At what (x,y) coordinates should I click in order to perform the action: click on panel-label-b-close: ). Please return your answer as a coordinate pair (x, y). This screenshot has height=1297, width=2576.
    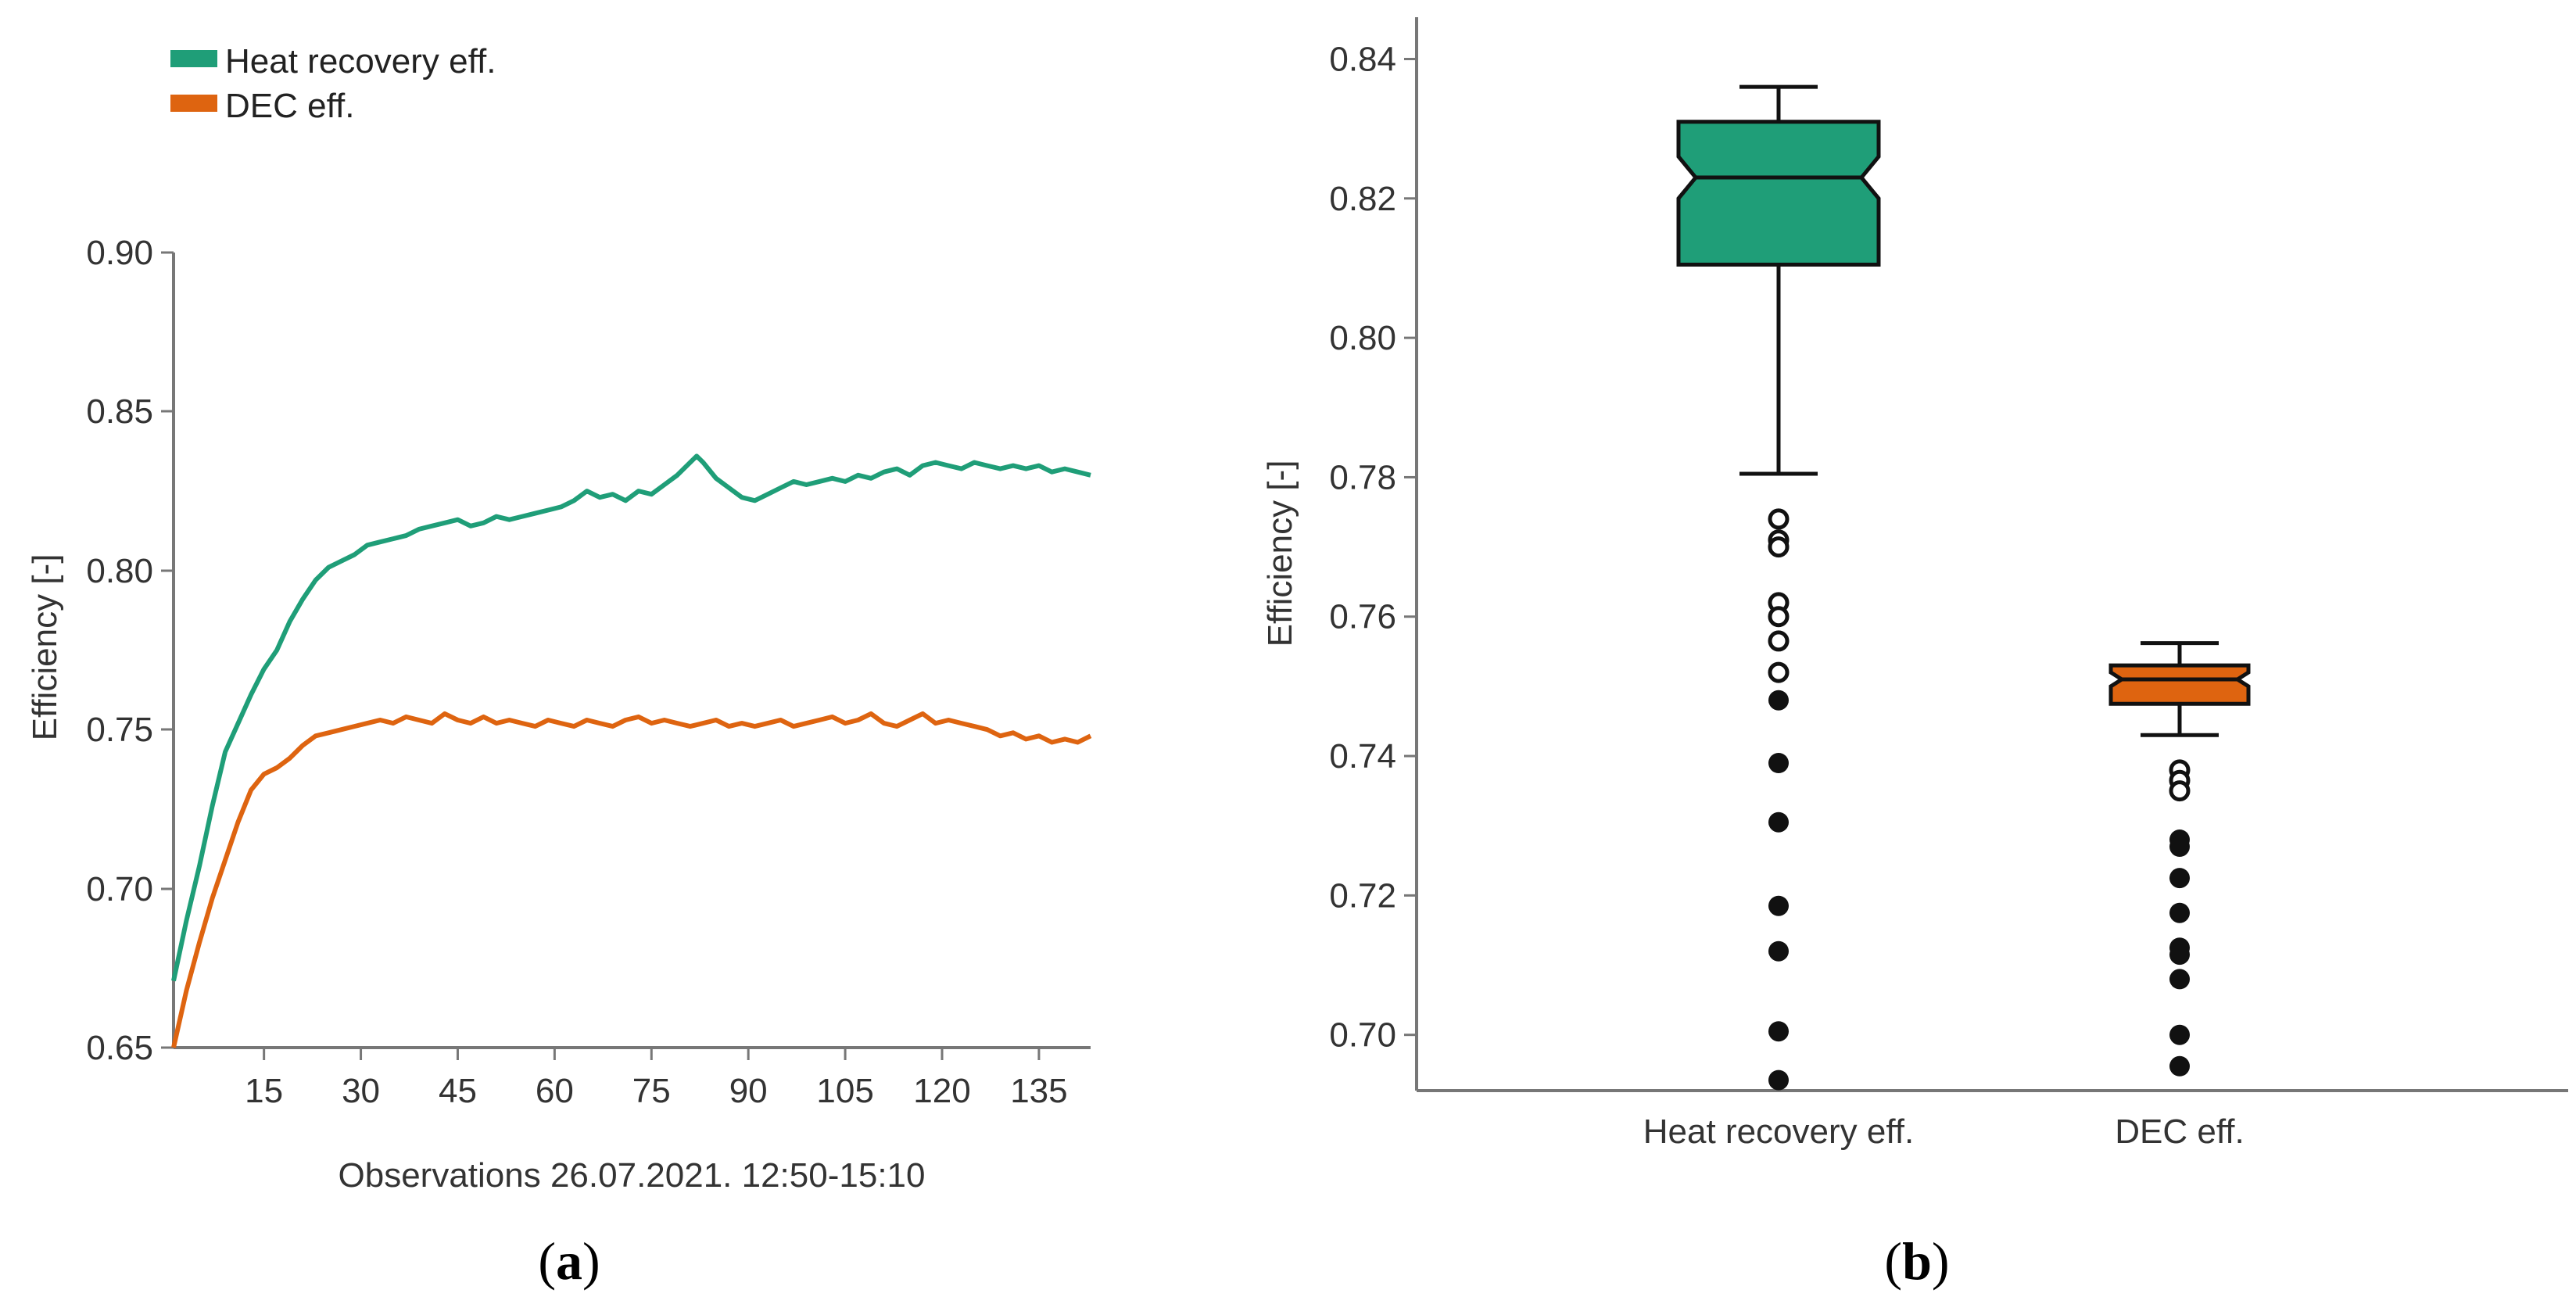
    Looking at the image, I should click on (1941, 1261).